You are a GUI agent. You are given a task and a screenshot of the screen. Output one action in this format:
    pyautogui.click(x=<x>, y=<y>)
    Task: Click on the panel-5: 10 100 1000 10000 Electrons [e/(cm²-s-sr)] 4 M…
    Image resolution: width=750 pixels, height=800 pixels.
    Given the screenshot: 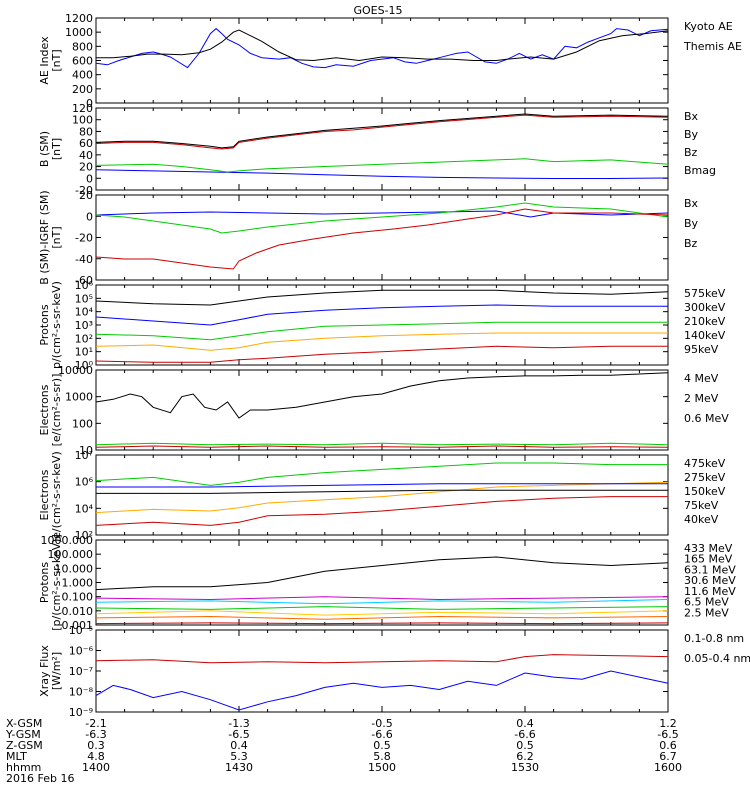 What is the action you would take?
    pyautogui.click(x=383, y=410)
    